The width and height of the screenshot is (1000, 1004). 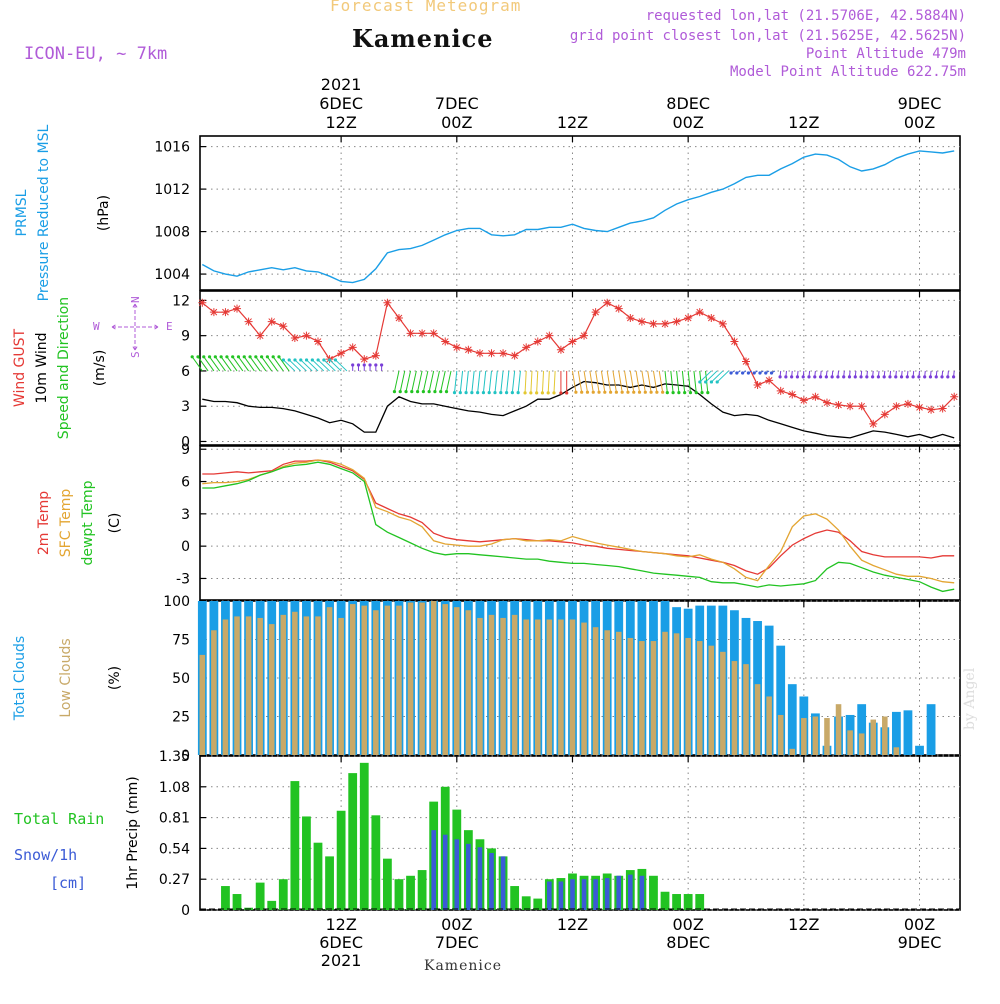 I want to click on ylabel-wind: (m/s), so click(x=100, y=368).